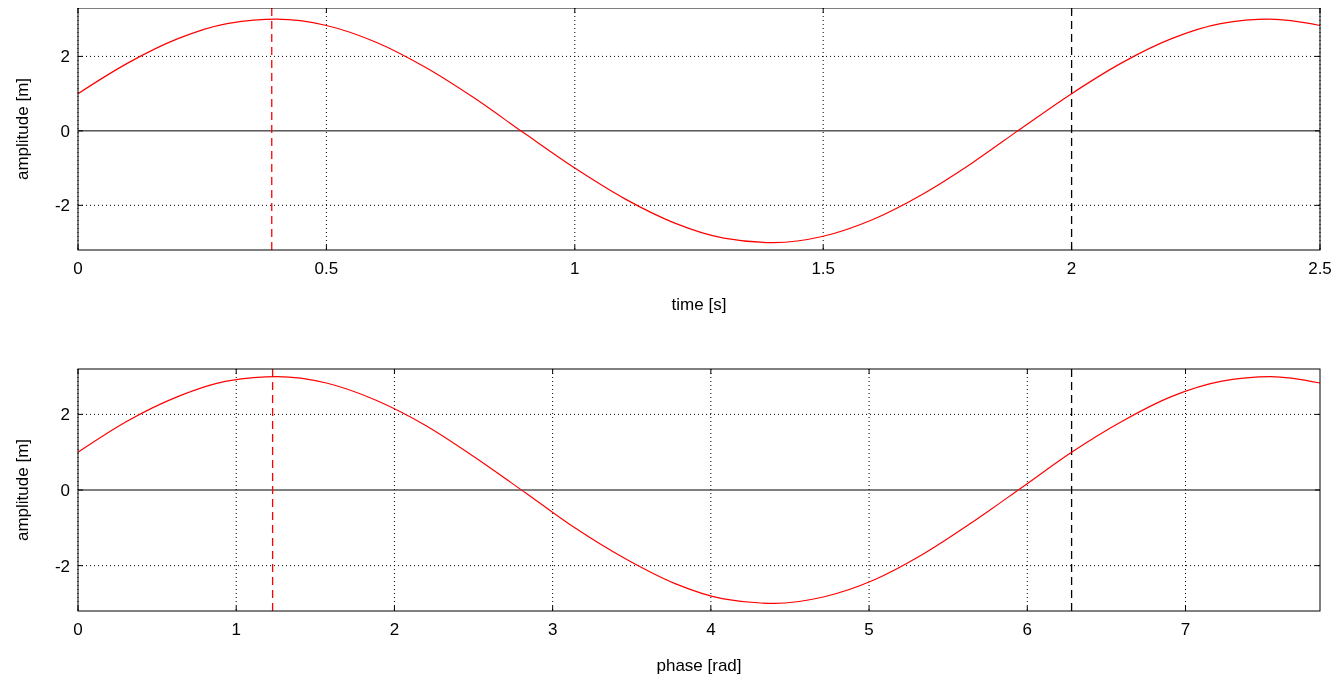 The height and width of the screenshot is (692, 1340). What do you see at coordinates (1027, 629) in the screenshot?
I see `x-tick-label: 6` at bounding box center [1027, 629].